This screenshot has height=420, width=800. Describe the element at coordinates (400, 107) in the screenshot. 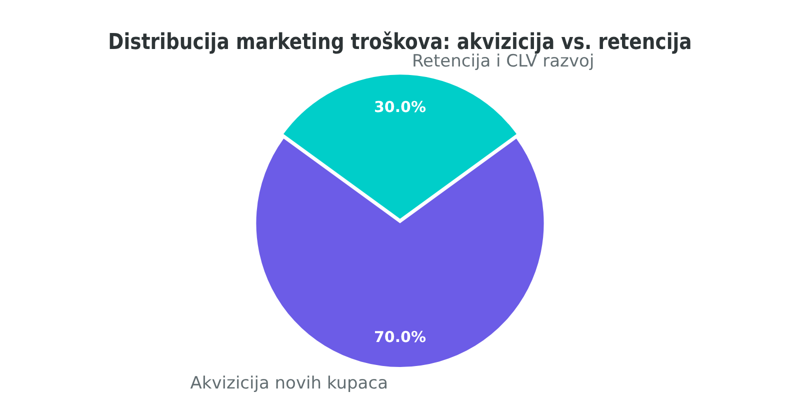

I see `data-label: 30.0%` at that location.